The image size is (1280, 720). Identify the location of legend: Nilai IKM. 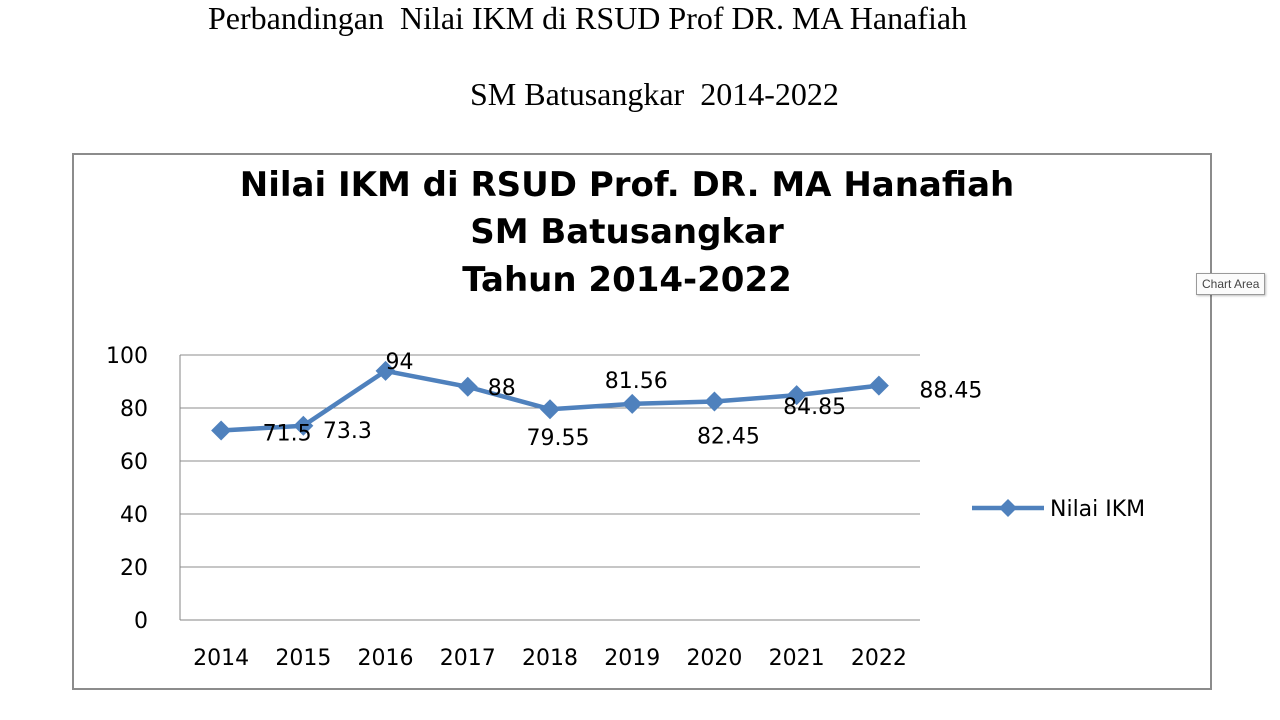
(1058, 509).